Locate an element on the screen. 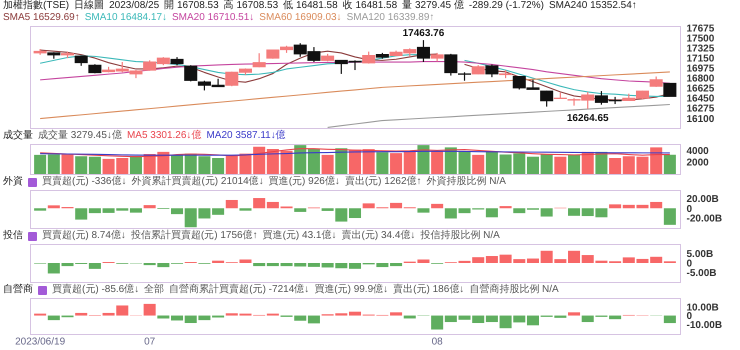  text: SMA5 16529.69↑ is located at coordinates (41, 18).